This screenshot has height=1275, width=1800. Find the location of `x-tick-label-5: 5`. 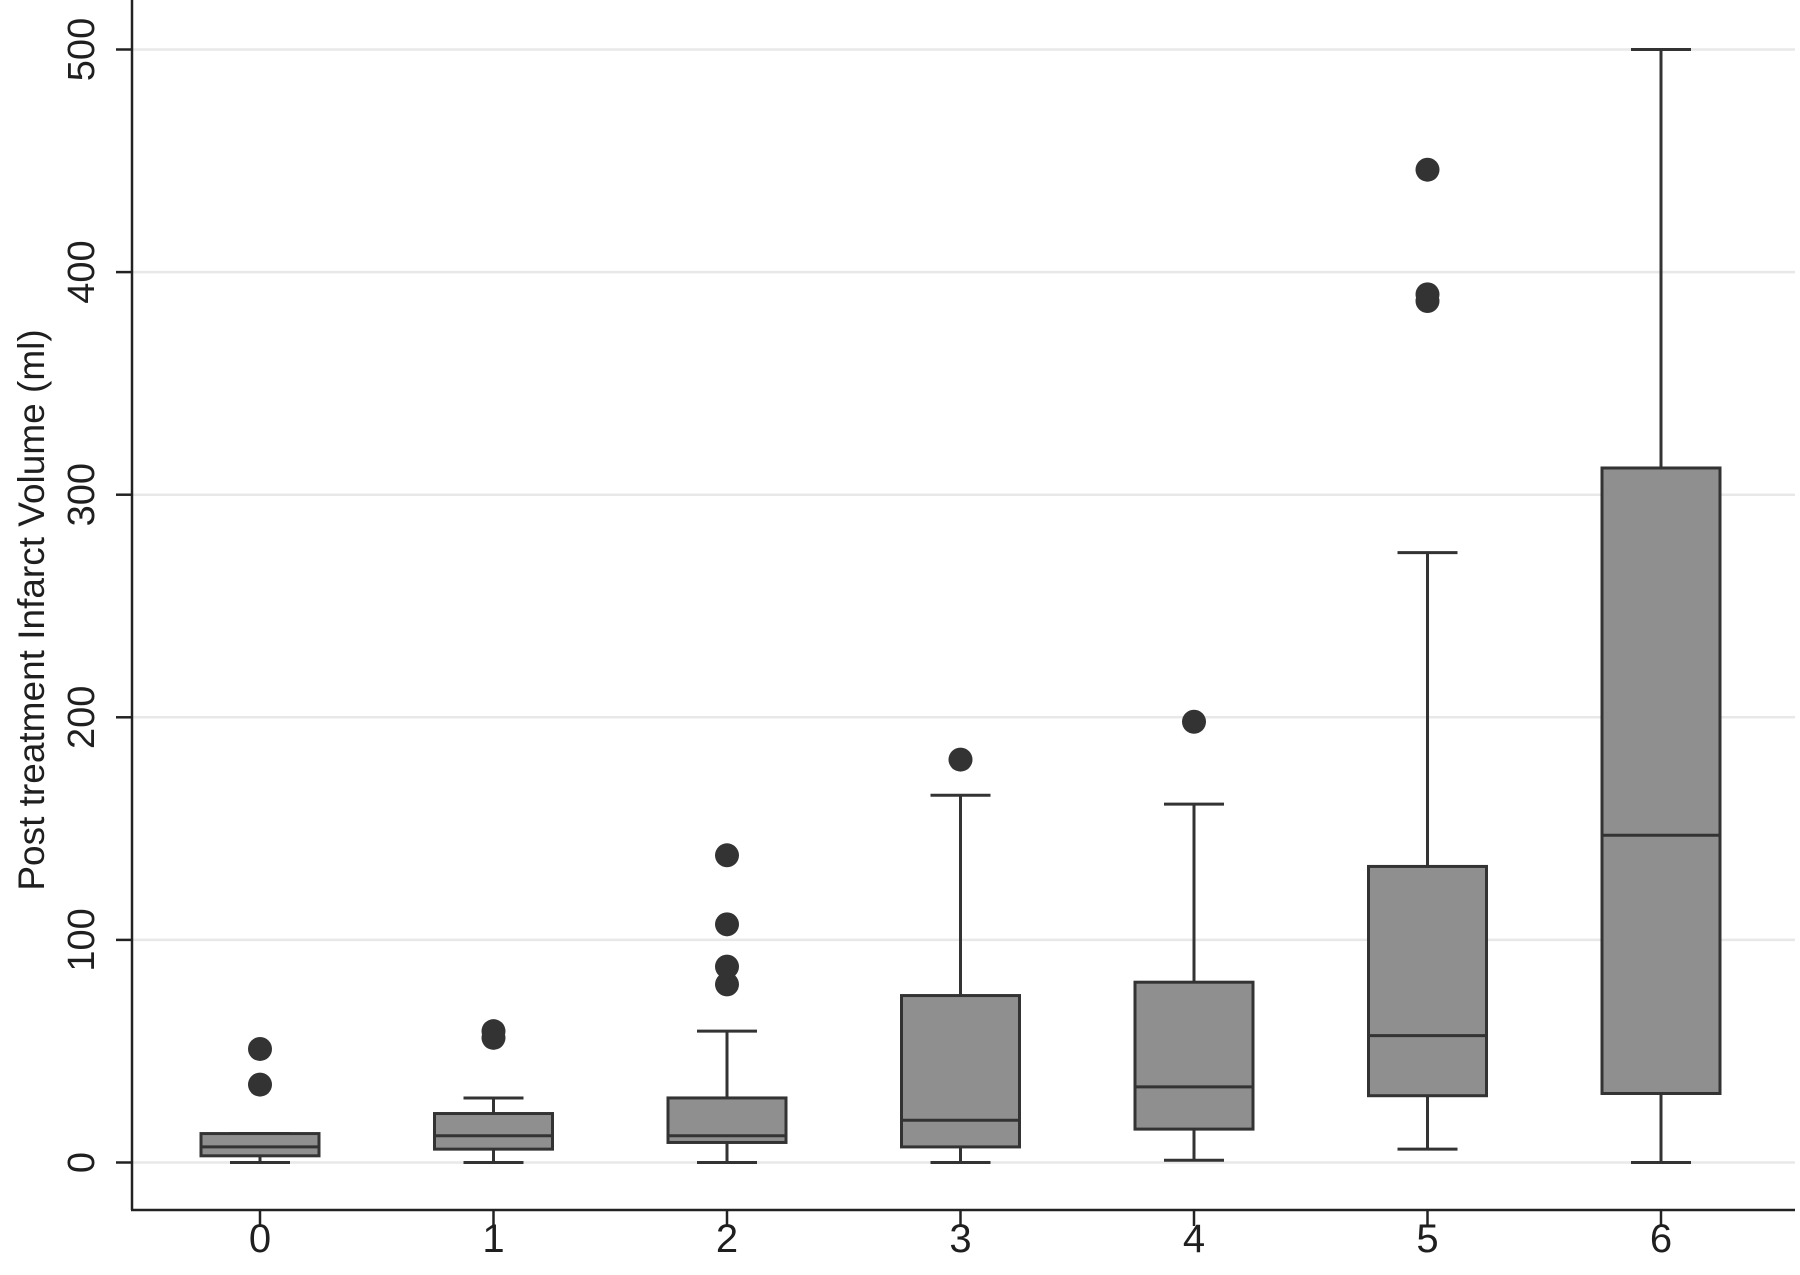

x-tick-label-5: 5 is located at coordinates (1427, 1239).